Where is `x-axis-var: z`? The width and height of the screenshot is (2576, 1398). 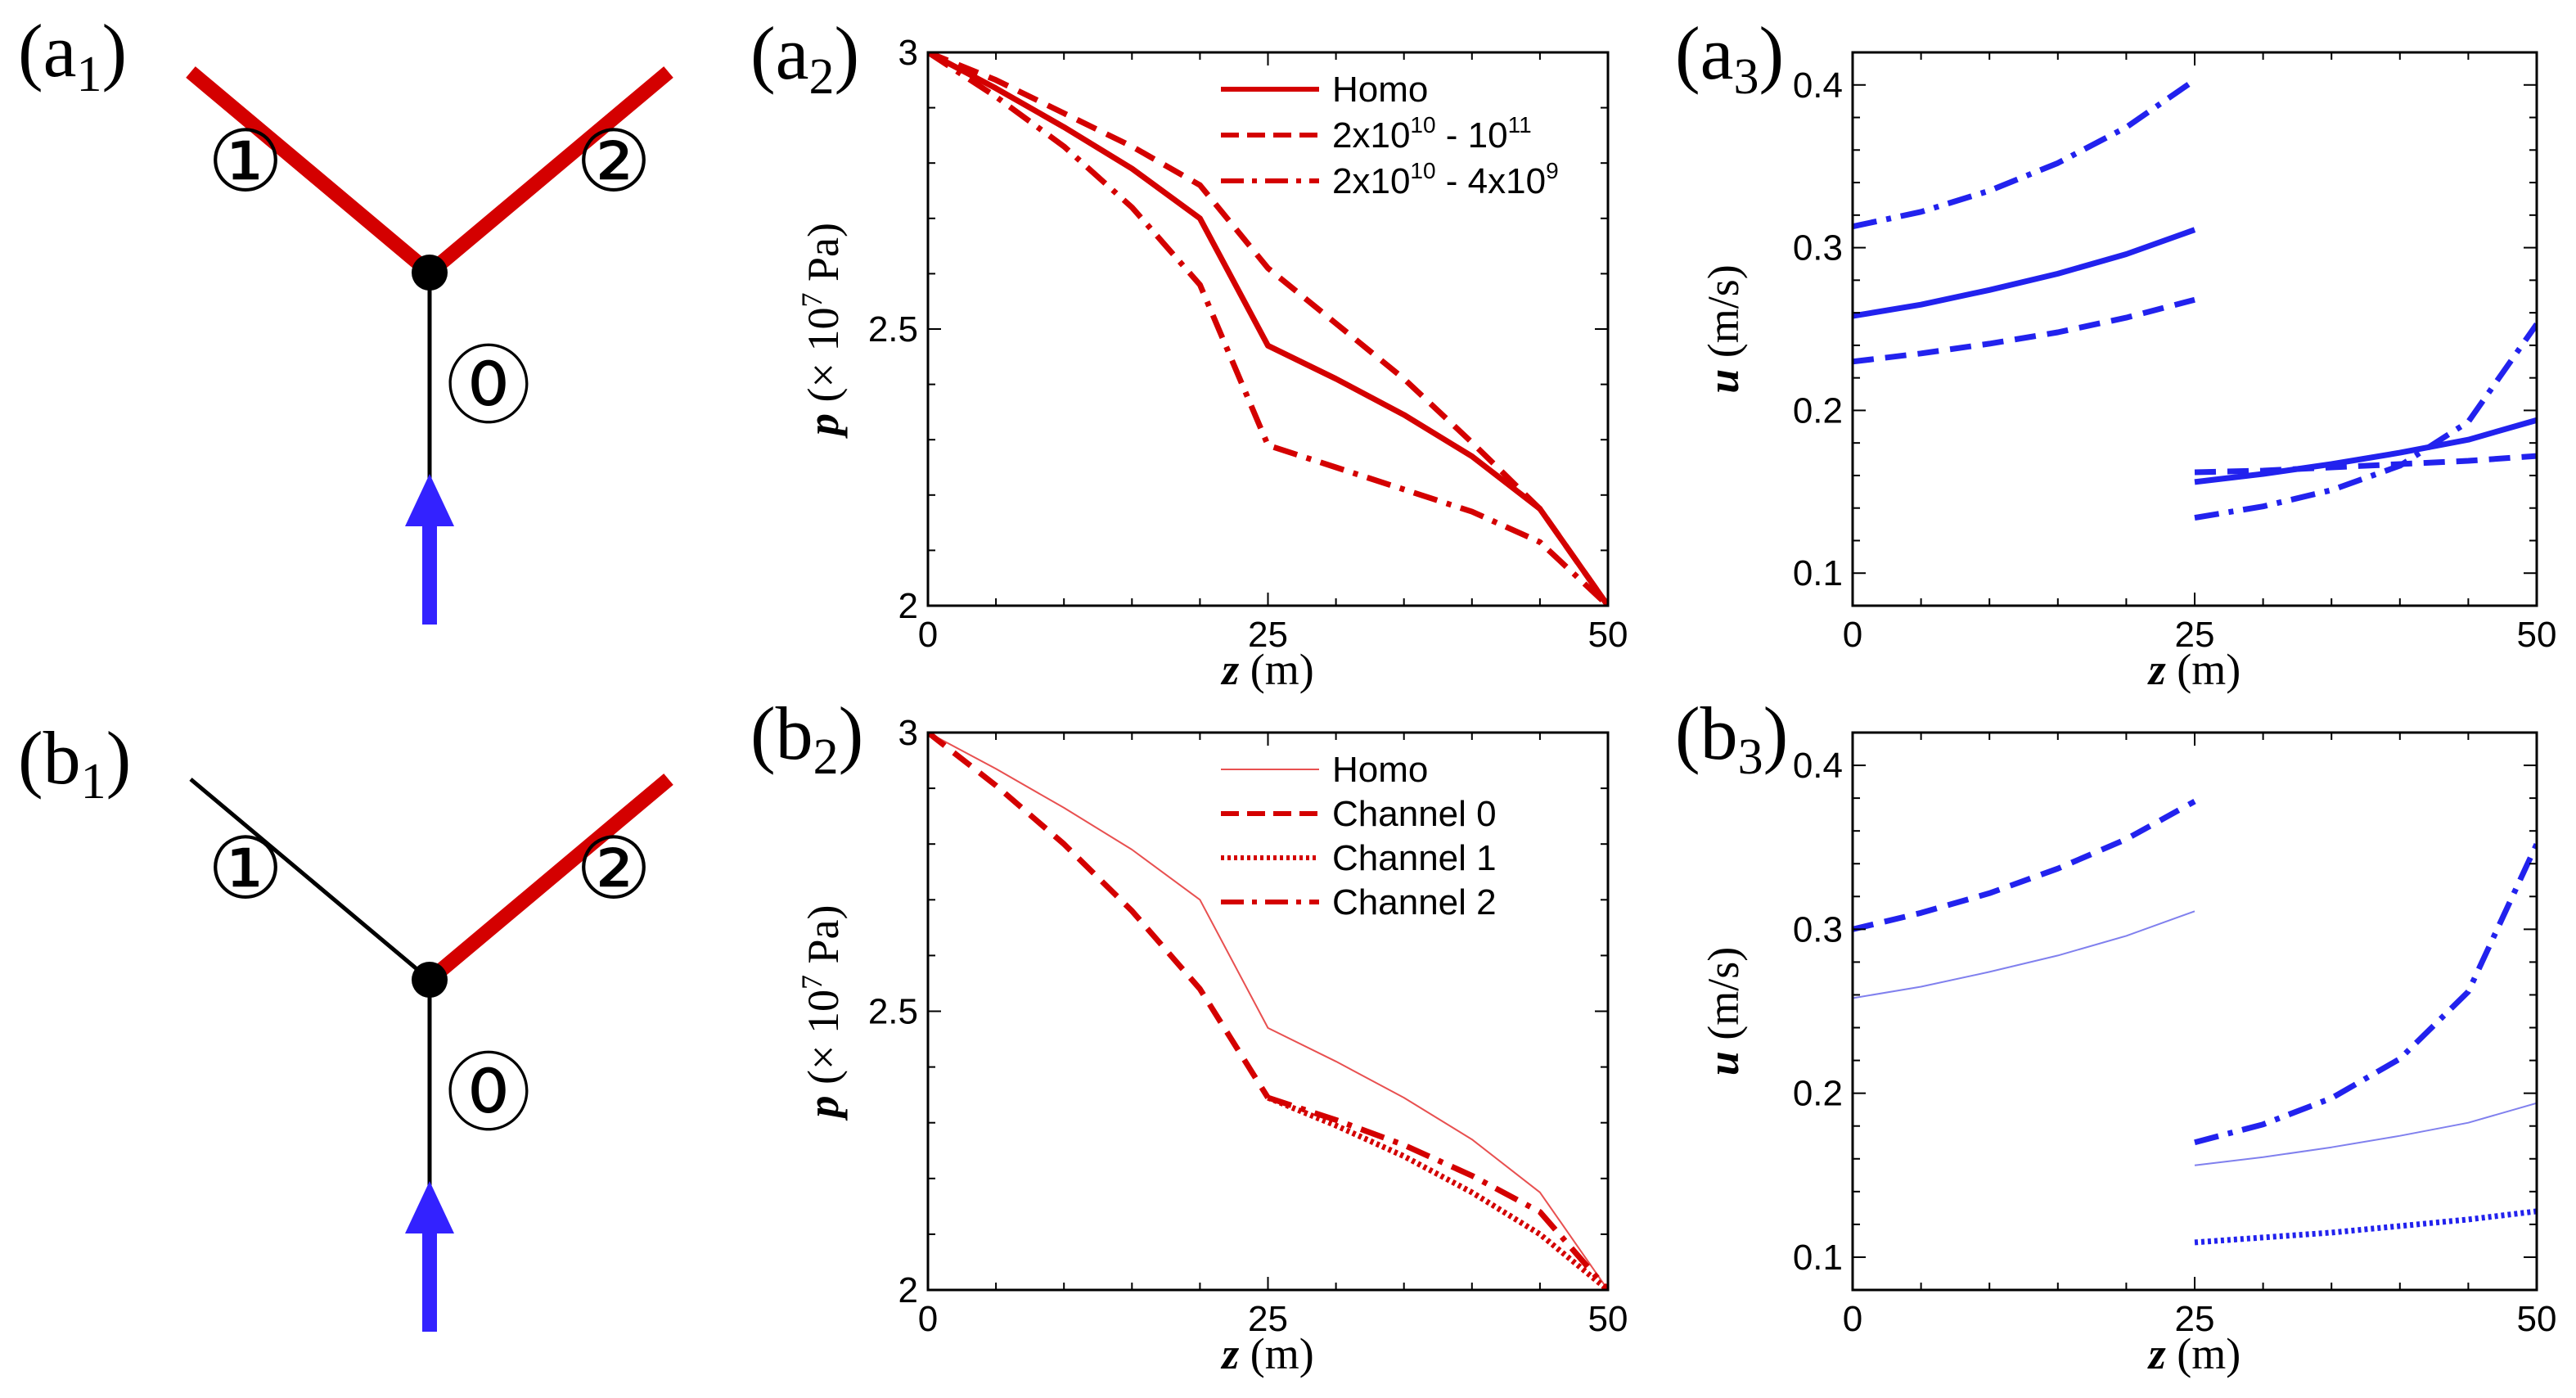 x-axis-var: z is located at coordinates (2156, 669).